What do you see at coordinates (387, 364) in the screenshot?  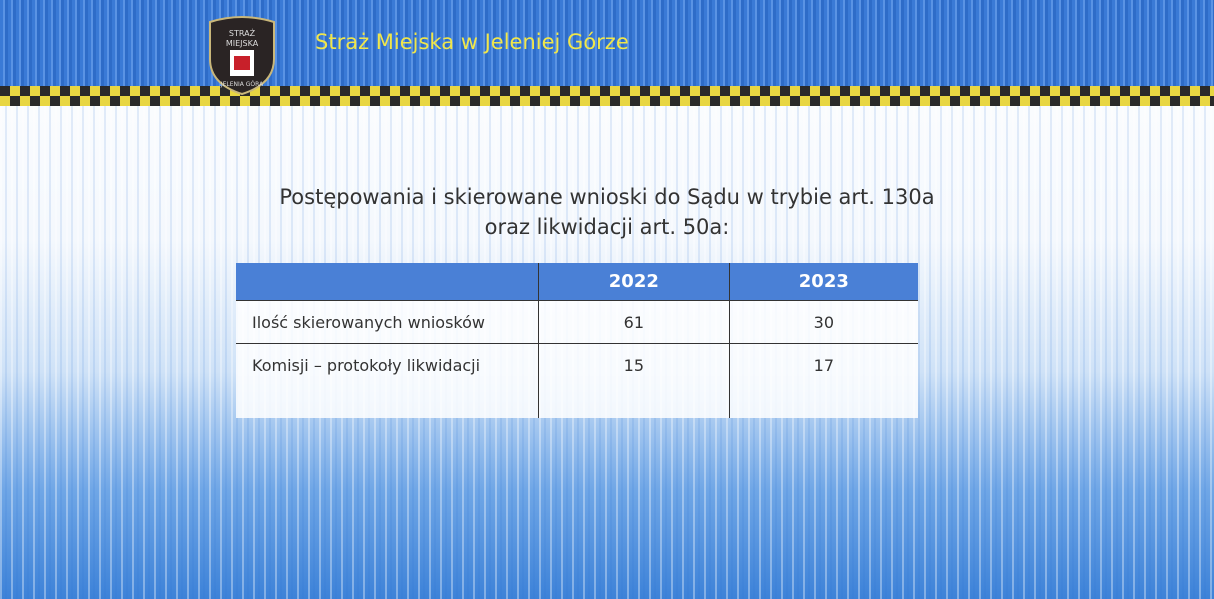 I see `cell: Komisji – protokoły likwidacji` at bounding box center [387, 364].